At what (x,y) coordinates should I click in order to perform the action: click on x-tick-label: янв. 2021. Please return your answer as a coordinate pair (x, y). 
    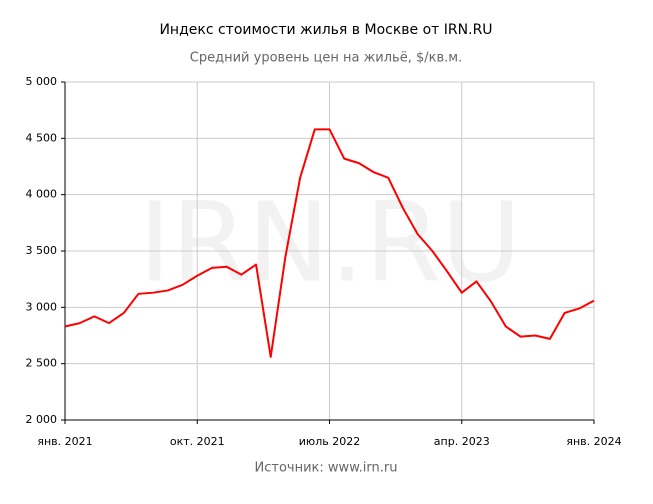
    Looking at the image, I should click on (64, 441).